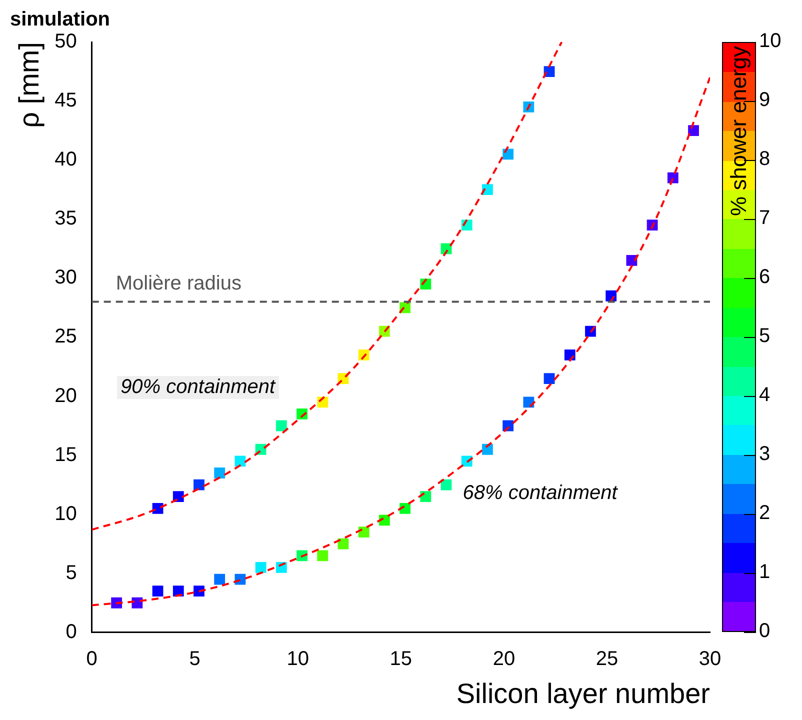 The width and height of the screenshot is (802, 720). What do you see at coordinates (65, 455) in the screenshot?
I see `y-tick-label: 15` at bounding box center [65, 455].